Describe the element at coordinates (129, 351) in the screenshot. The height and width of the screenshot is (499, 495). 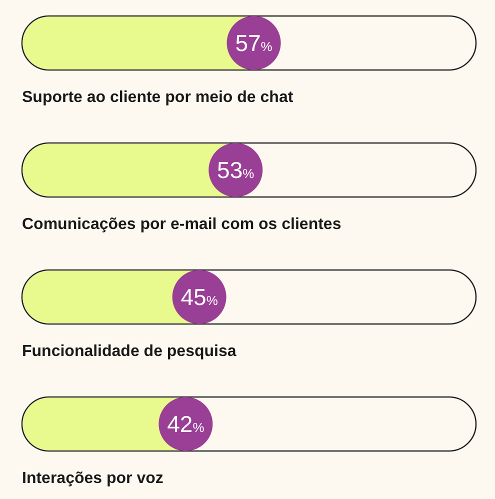
I see `y-tick-label: Funcionalidade de pesquisa` at that location.